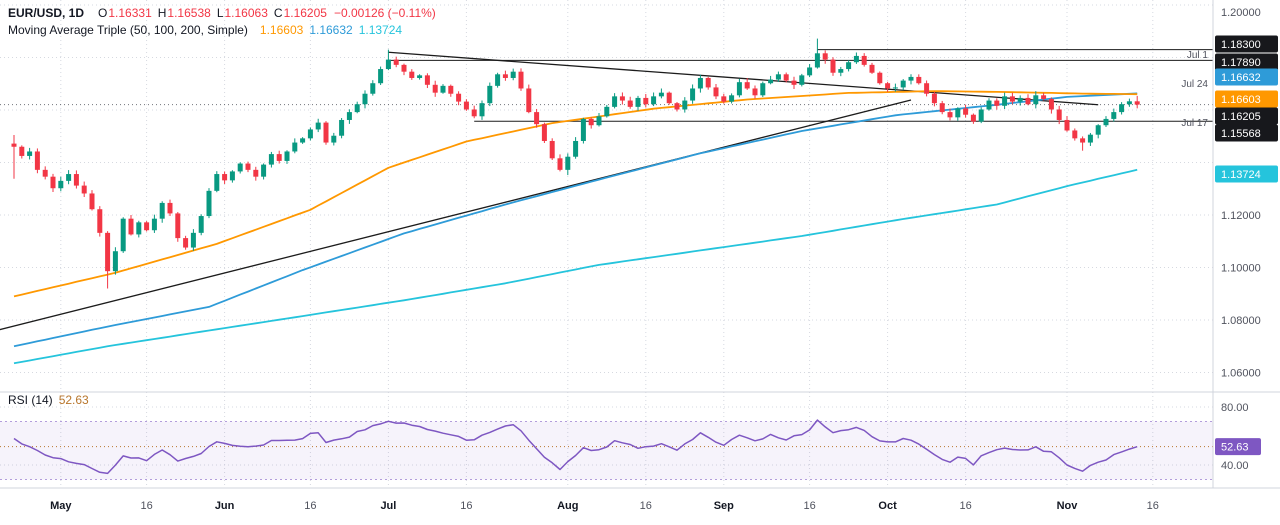 The height and width of the screenshot is (525, 1280). I want to click on rsi-legend: RSI (14) 52.63, so click(48, 400).